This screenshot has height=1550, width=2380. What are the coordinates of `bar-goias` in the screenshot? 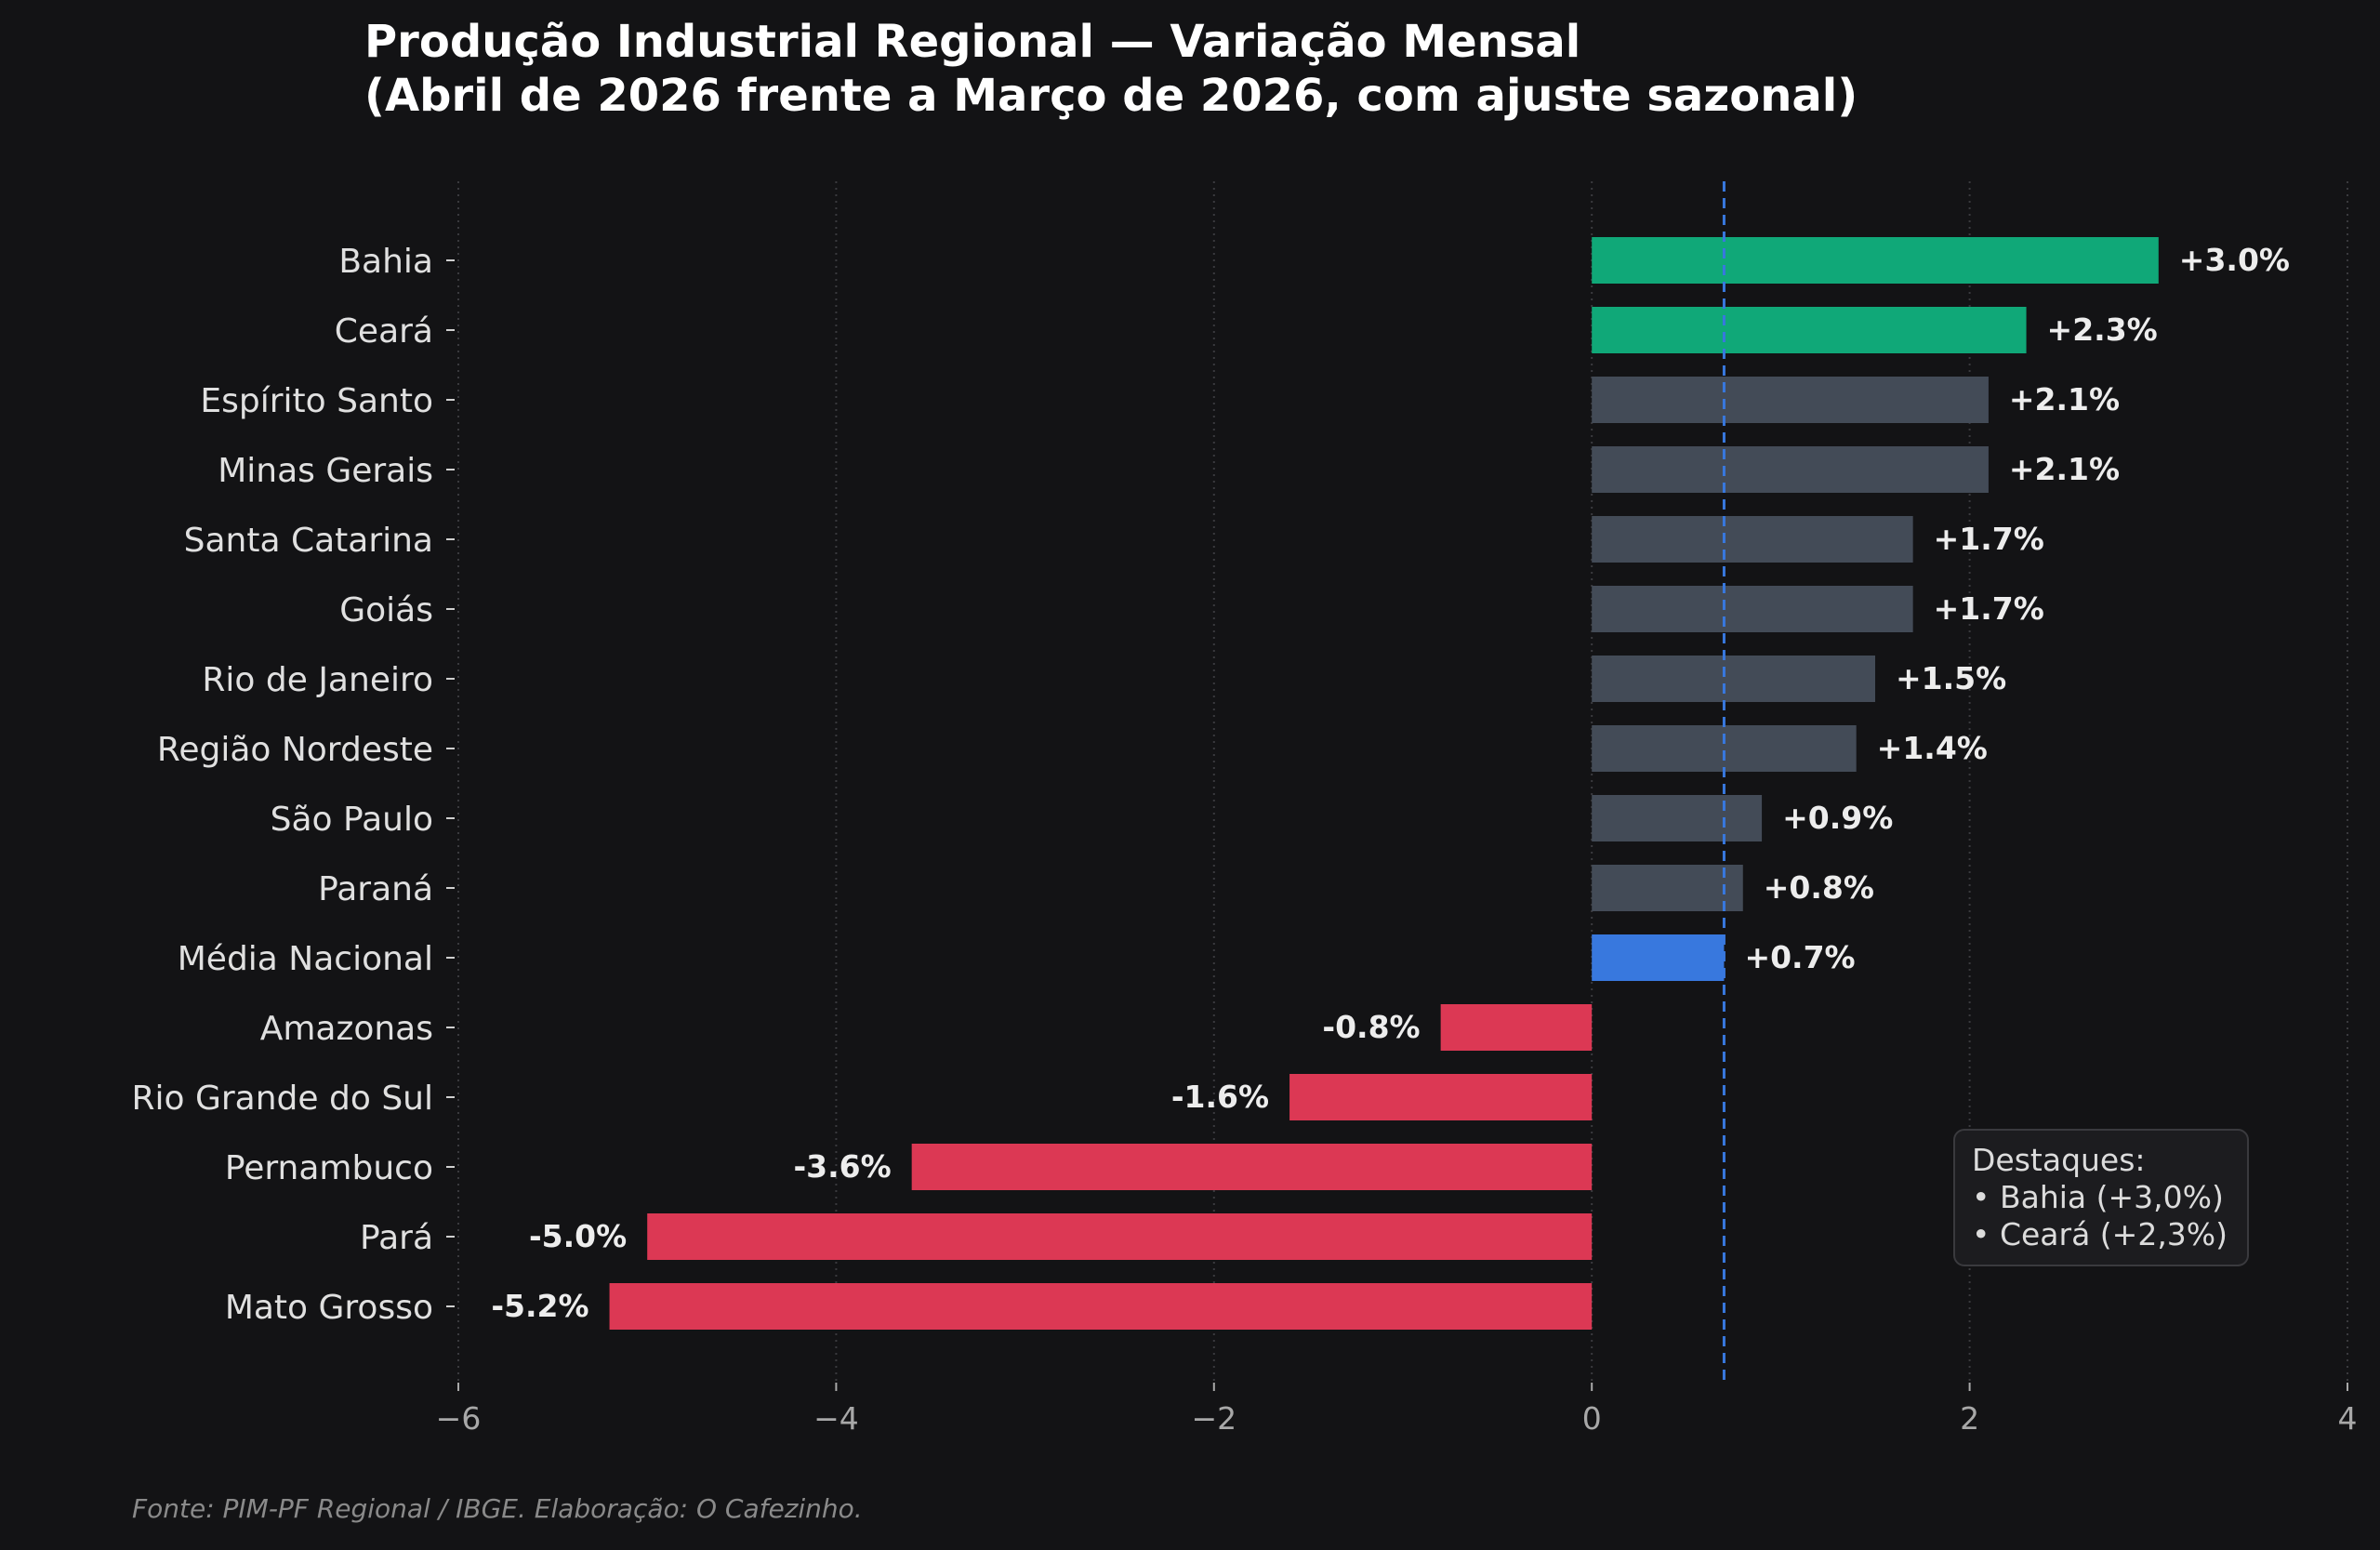 It's located at (1752, 609).